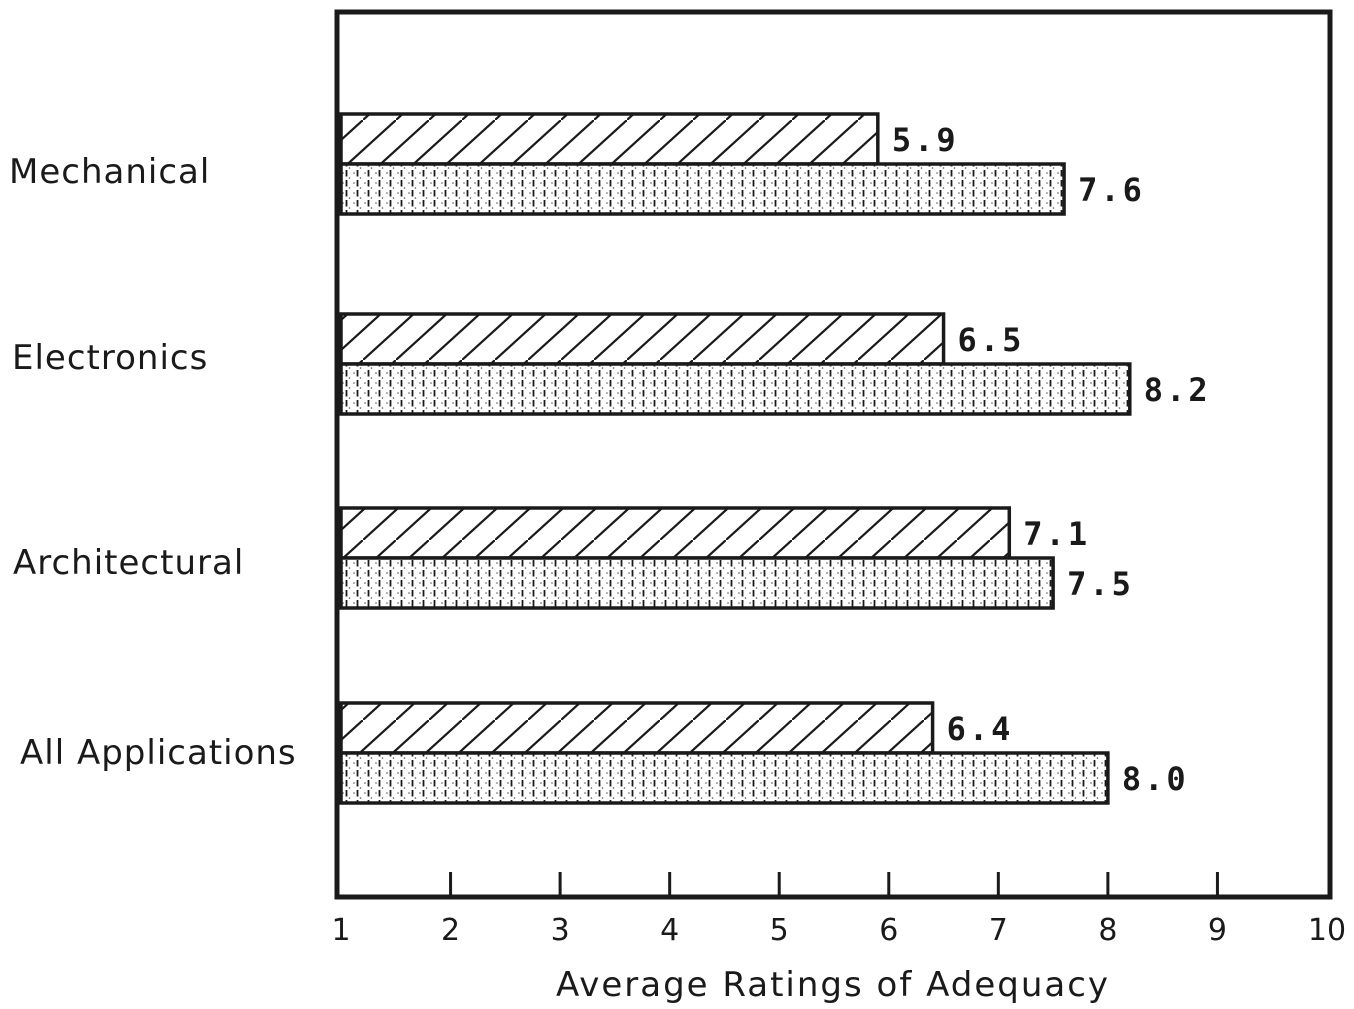 The image size is (1354, 1009). I want to click on value-label: 8.0, so click(1155, 779).